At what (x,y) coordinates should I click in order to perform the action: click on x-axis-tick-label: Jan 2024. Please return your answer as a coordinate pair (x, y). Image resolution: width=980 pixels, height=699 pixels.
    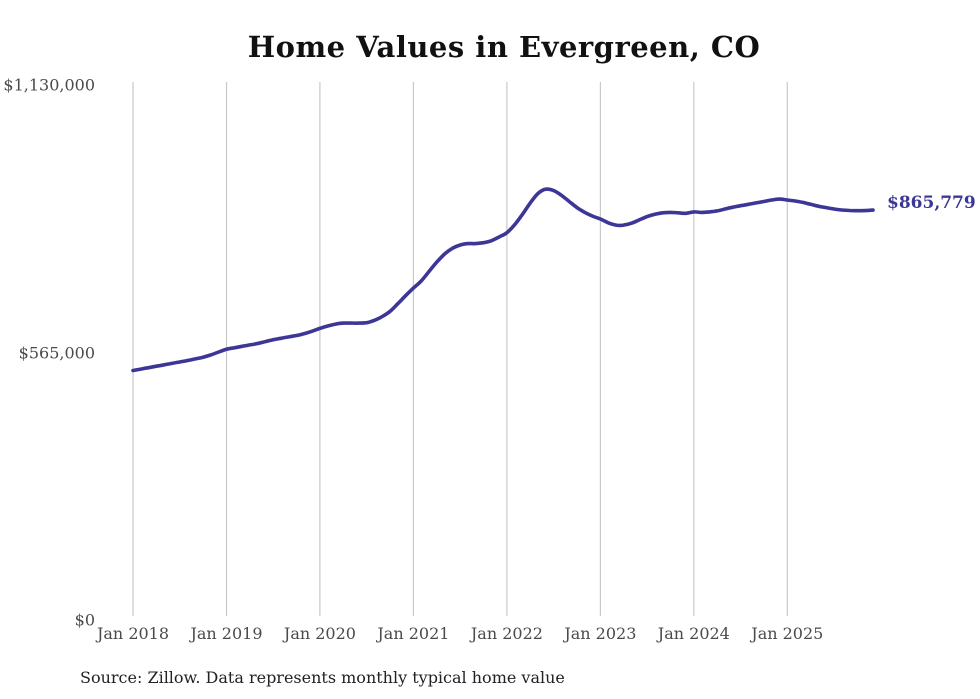
    Looking at the image, I should click on (693, 633).